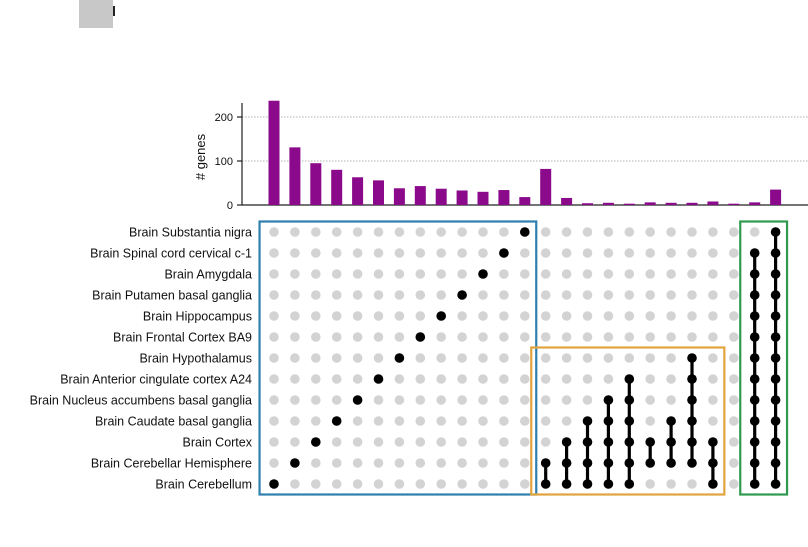 This screenshot has width=808, height=547. What do you see at coordinates (114, 11) in the screenshot?
I see `corner-tick-mark` at bounding box center [114, 11].